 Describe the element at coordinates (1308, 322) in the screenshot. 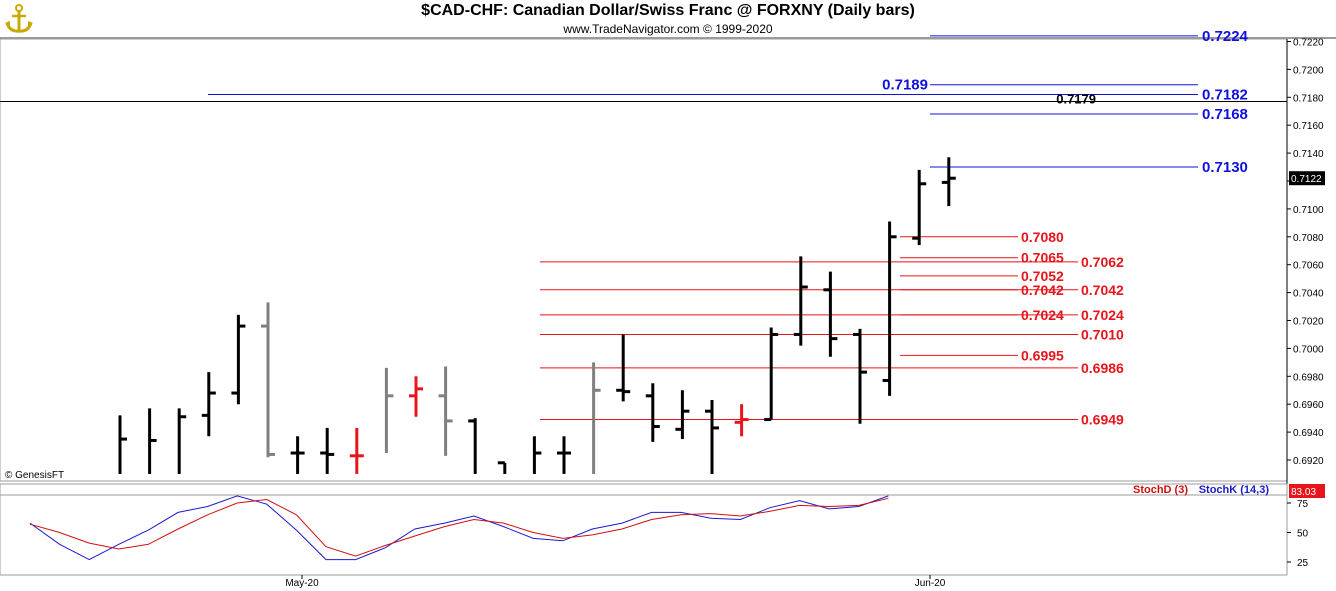

I see `price-tick-label: 0.7020` at that location.